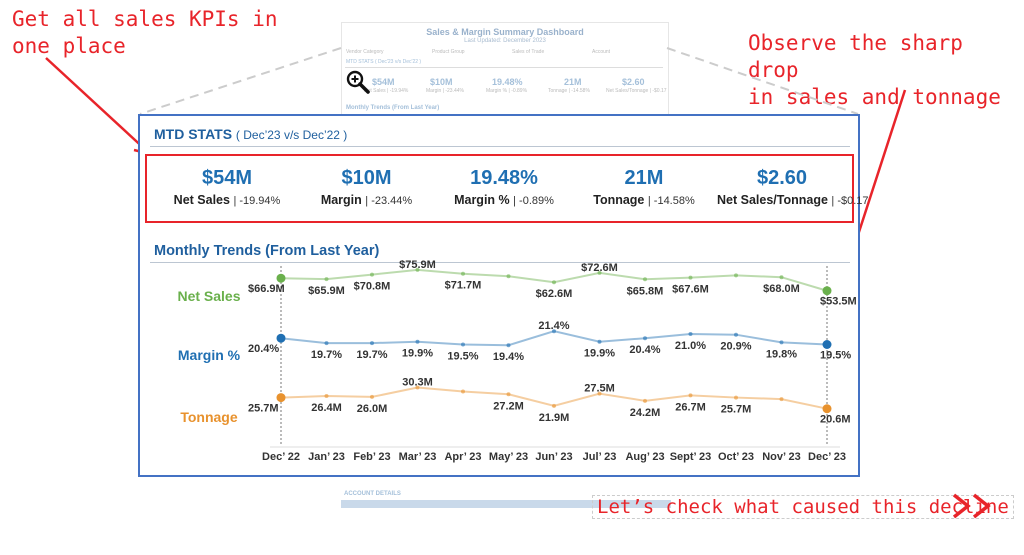 Image resolution: width=1024 pixels, height=555 pixels. I want to click on kpi-label: Tonnage, so click(619, 200).